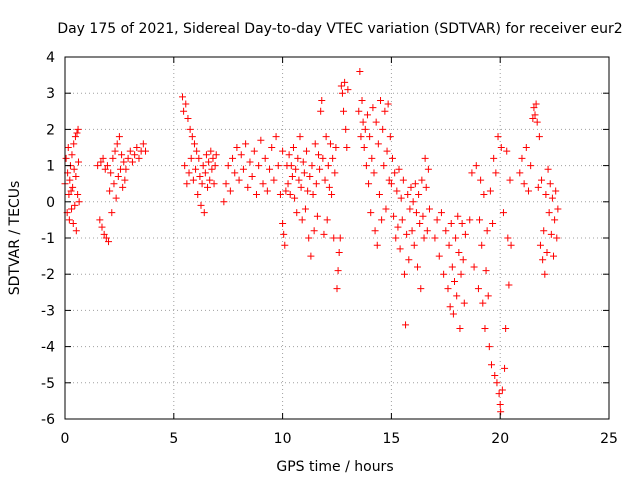  Describe the element at coordinates (391, 439) in the screenshot. I see `x-tick-label: 15` at that location.